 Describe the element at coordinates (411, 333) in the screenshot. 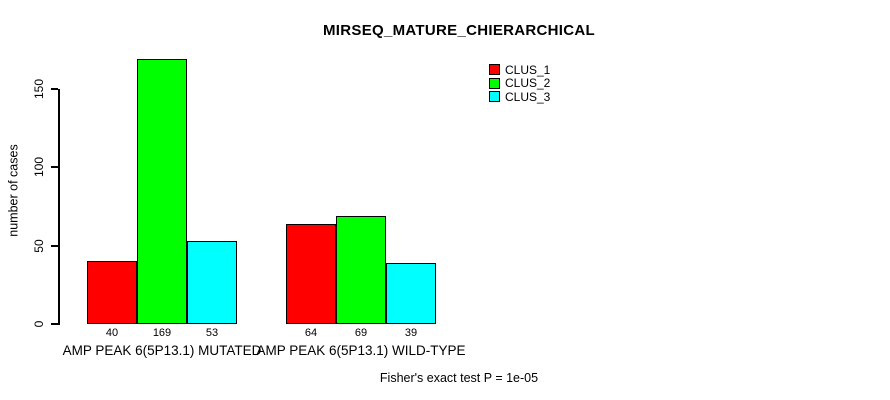

I see `bar-value-label: 39` at that location.